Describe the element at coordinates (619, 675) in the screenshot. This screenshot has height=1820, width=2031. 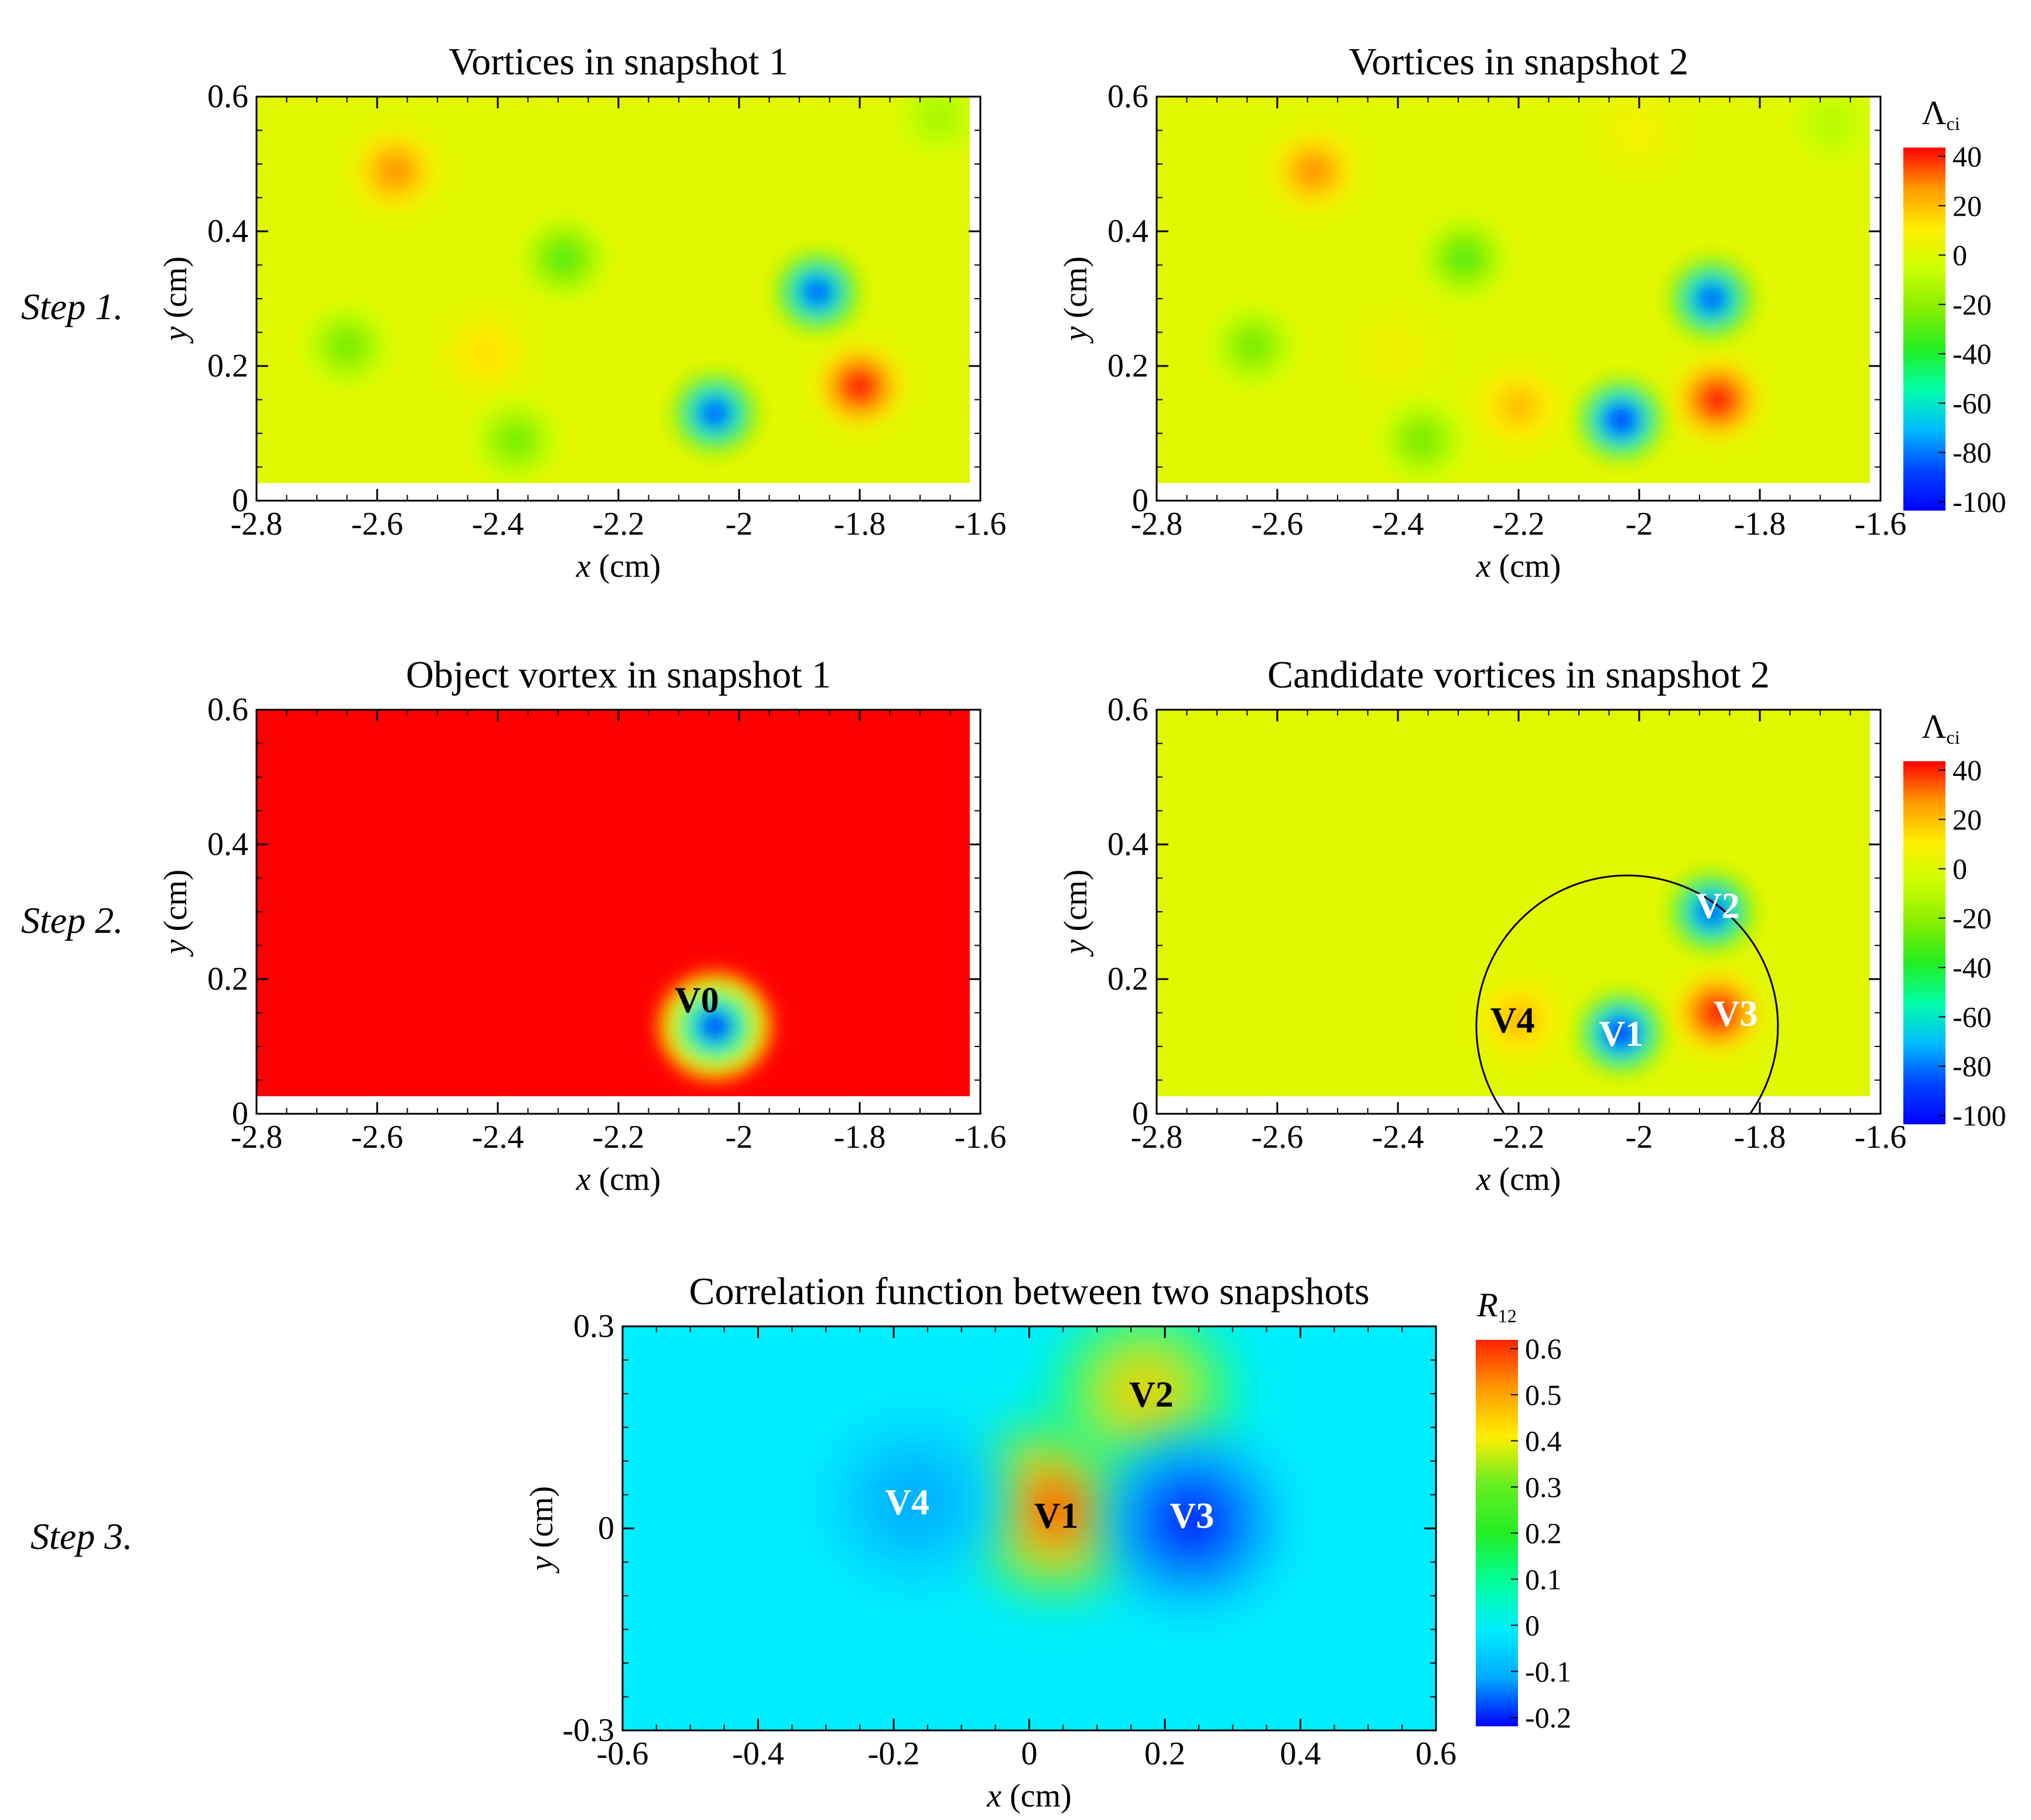
I see `chart-title: Object vortex in snapshot 1` at that location.